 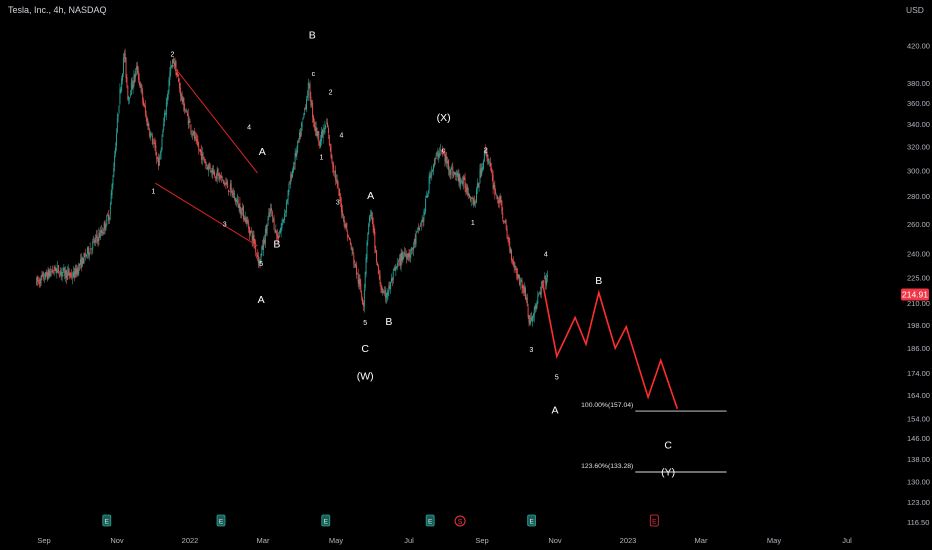 What do you see at coordinates (460, 521) in the screenshot?
I see `split-event-marker: S` at bounding box center [460, 521].